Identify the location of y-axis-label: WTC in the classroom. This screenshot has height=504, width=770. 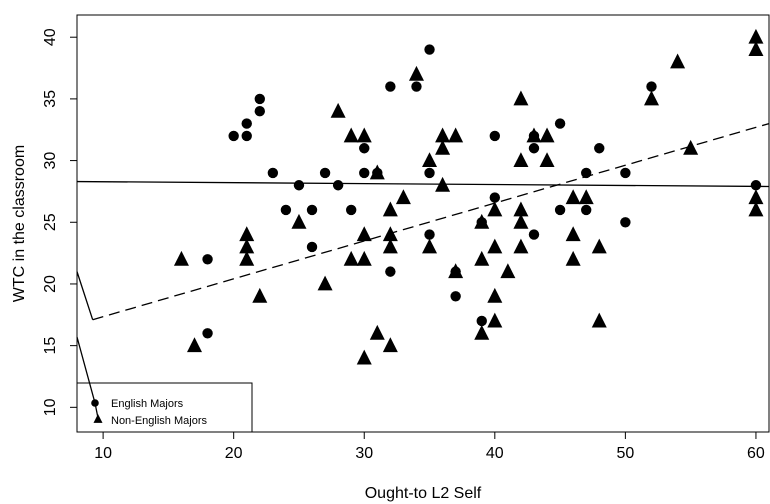
(19, 223).